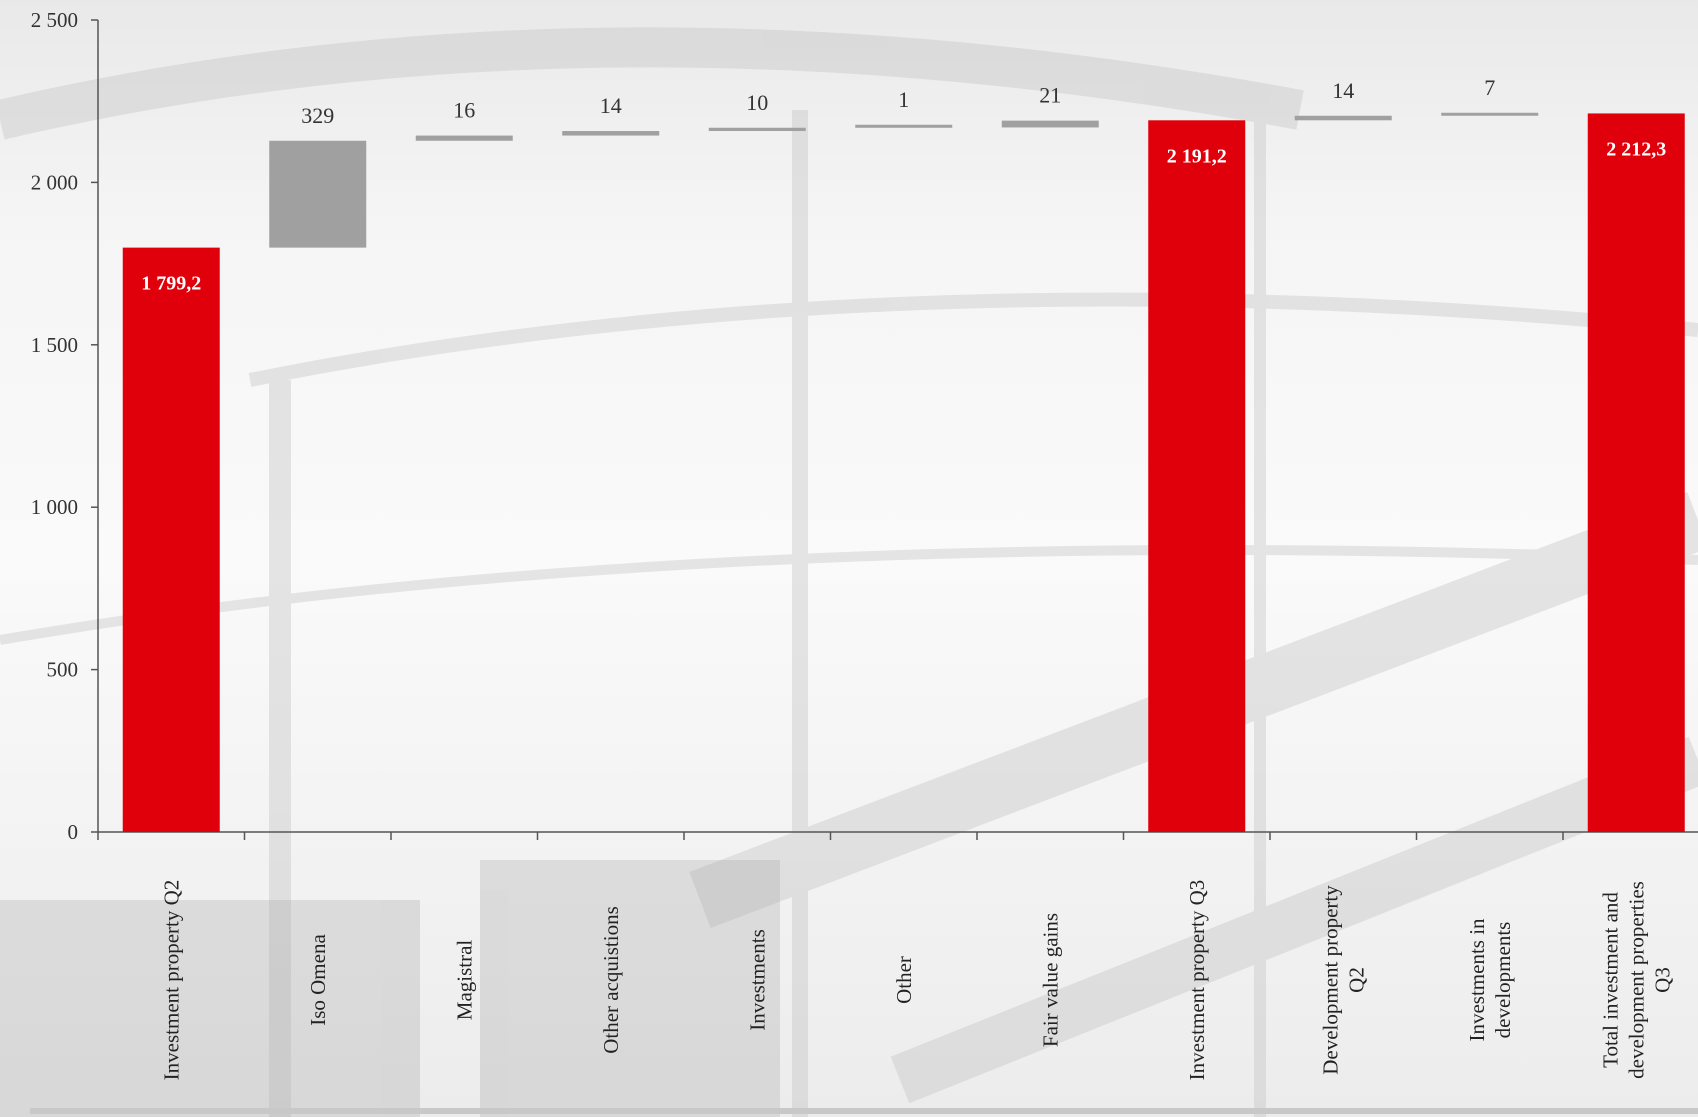 The height and width of the screenshot is (1117, 1698). Describe the element at coordinates (1356, 980) in the screenshot. I see `x-tick-label-line: Q2` at that location.